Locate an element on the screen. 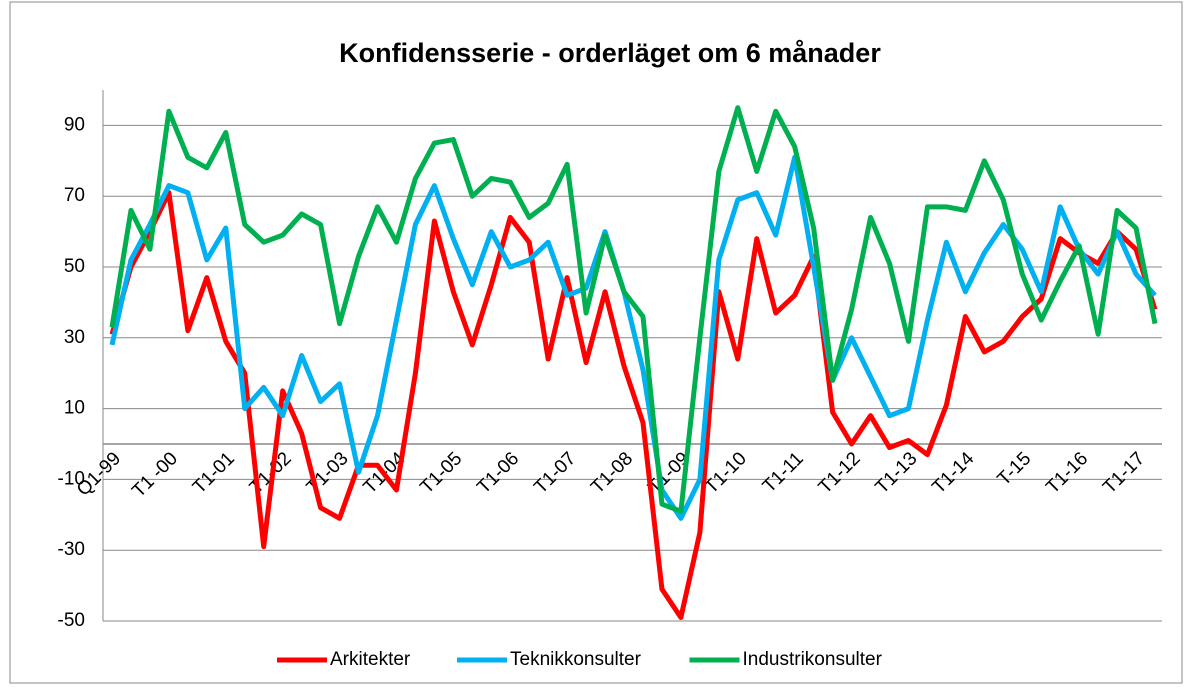 Image resolution: width=1192 pixels, height=690 pixels. legend-label: Teknikkonsulter is located at coordinates (576, 659).